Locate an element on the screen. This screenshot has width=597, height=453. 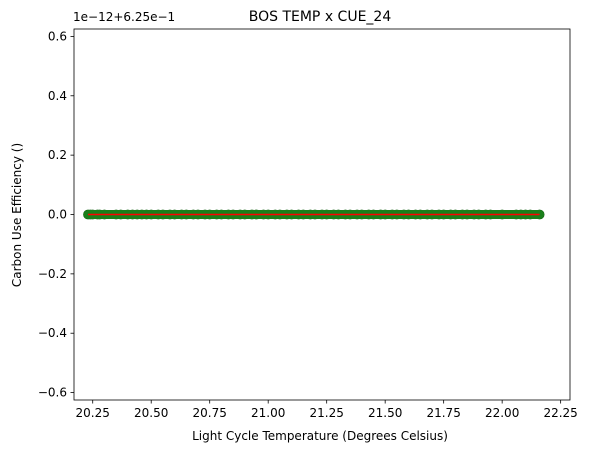
x-tick-label: 20.50 is located at coordinates (151, 413).